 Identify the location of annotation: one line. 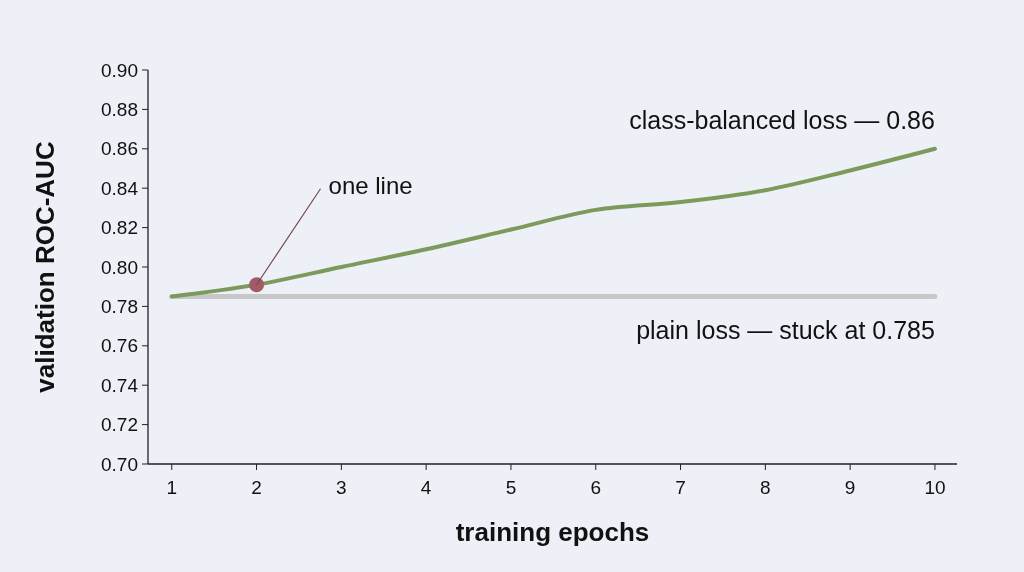
(370, 185).